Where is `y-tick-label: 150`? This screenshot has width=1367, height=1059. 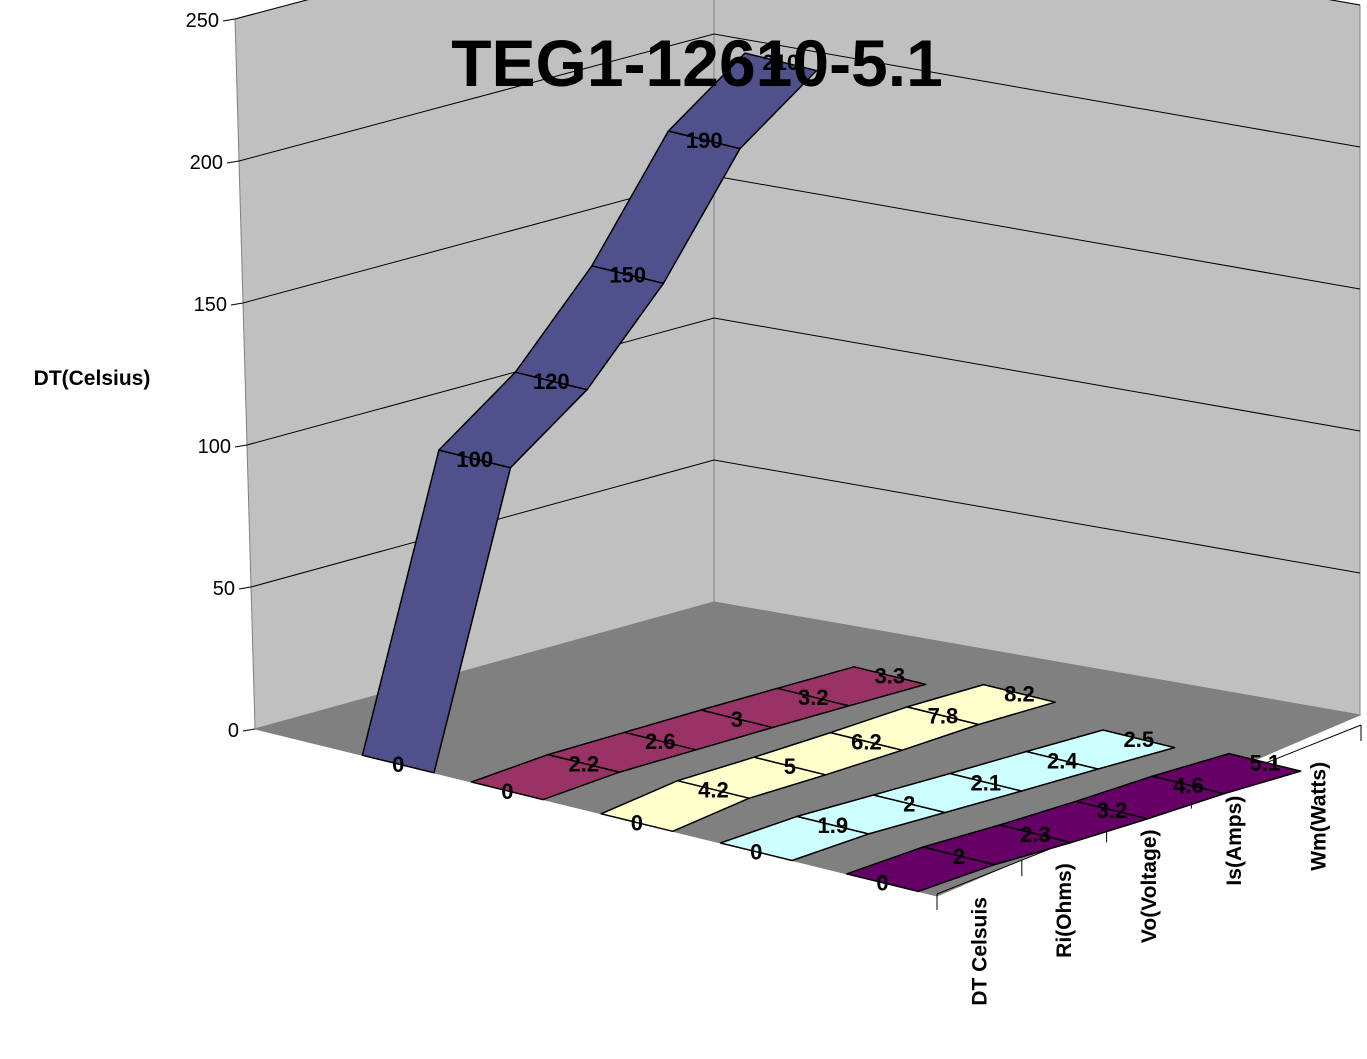
y-tick-label: 150 is located at coordinates (210, 305).